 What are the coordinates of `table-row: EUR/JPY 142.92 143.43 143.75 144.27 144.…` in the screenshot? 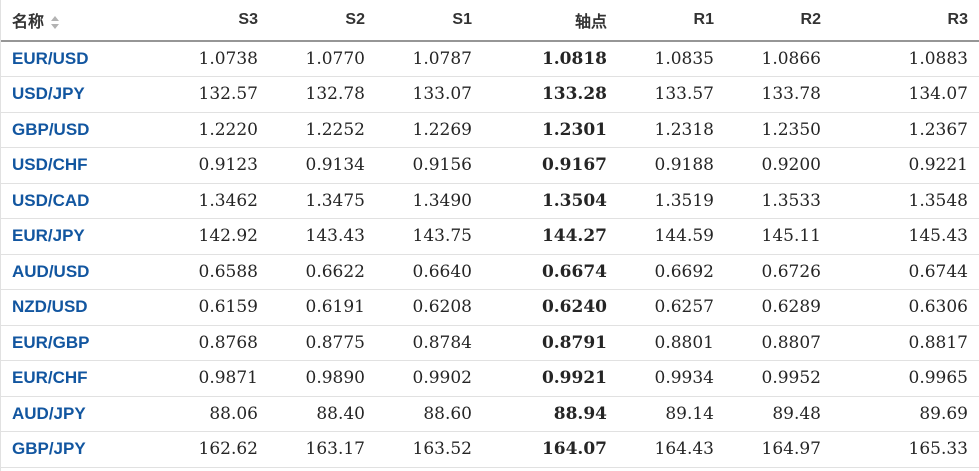 It's located at (490, 237).